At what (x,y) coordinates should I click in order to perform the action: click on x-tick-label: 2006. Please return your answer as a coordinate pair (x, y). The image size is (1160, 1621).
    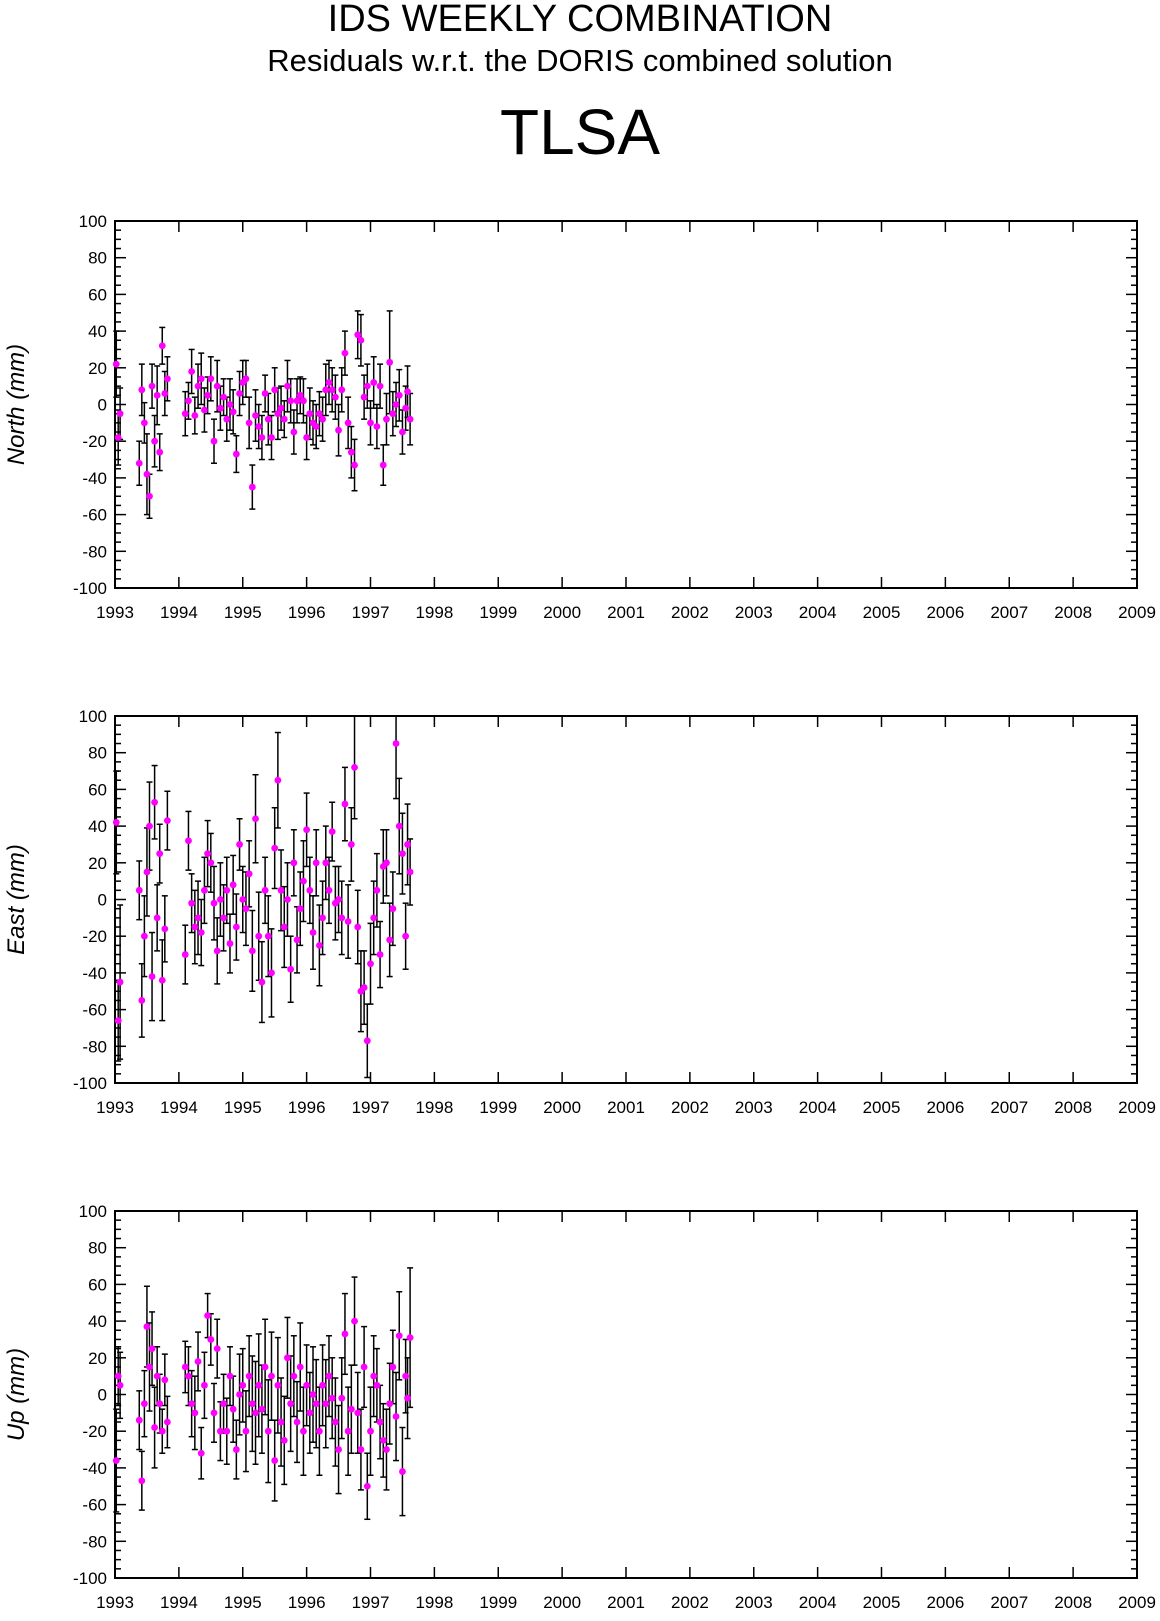
    Looking at the image, I should click on (945, 1107).